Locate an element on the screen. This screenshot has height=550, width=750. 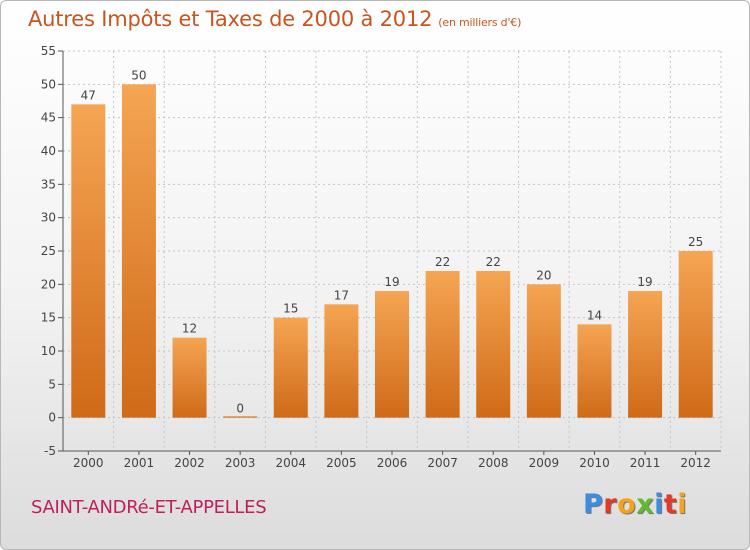
logo-letter: t is located at coordinates (670, 504).